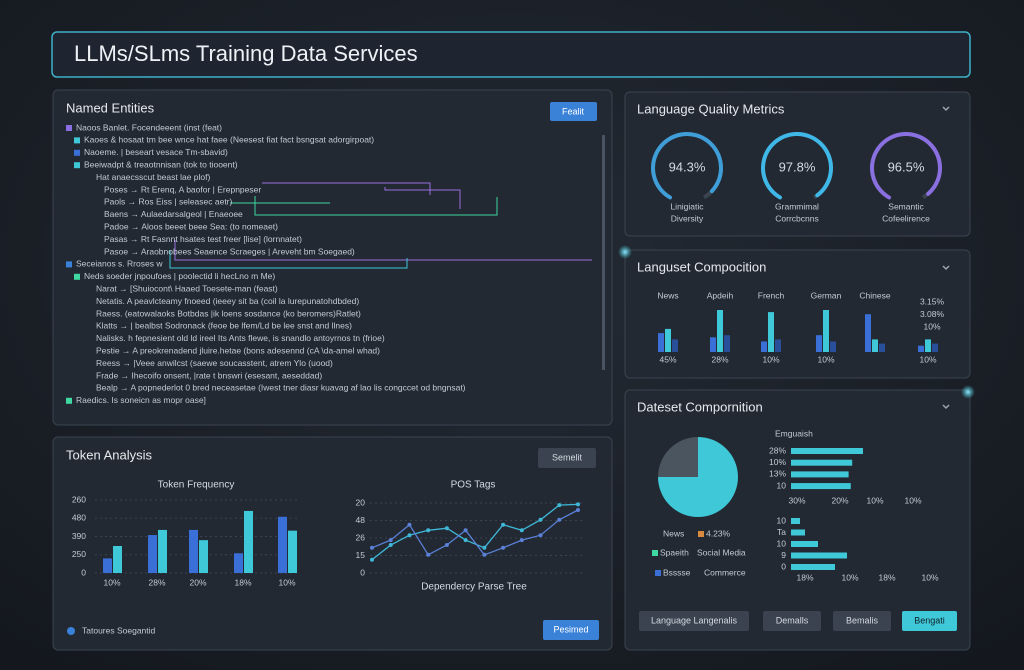 This screenshot has width=1024, height=670. Describe the element at coordinates (781, 532) in the screenshot. I see `row-label: Ta` at that location.